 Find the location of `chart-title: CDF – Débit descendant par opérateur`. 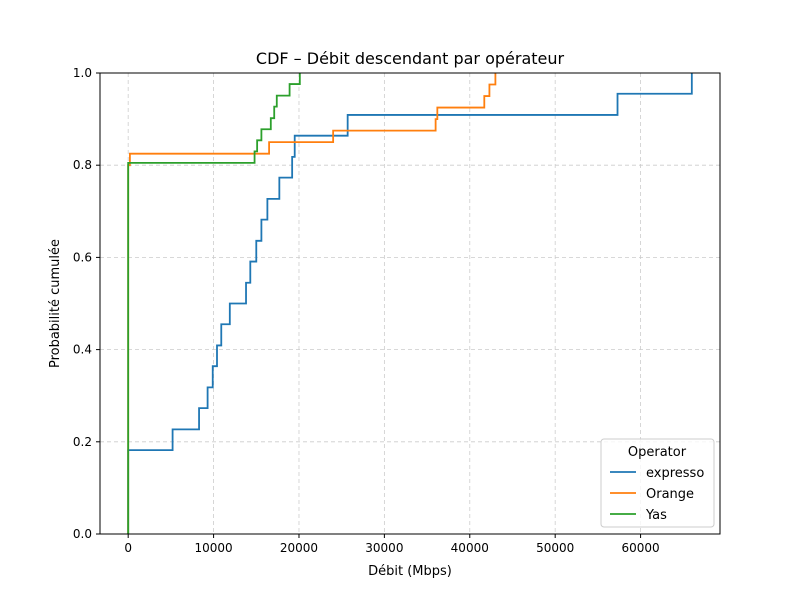

chart-title: CDF – Débit descendant par opérateur is located at coordinates (410, 58).